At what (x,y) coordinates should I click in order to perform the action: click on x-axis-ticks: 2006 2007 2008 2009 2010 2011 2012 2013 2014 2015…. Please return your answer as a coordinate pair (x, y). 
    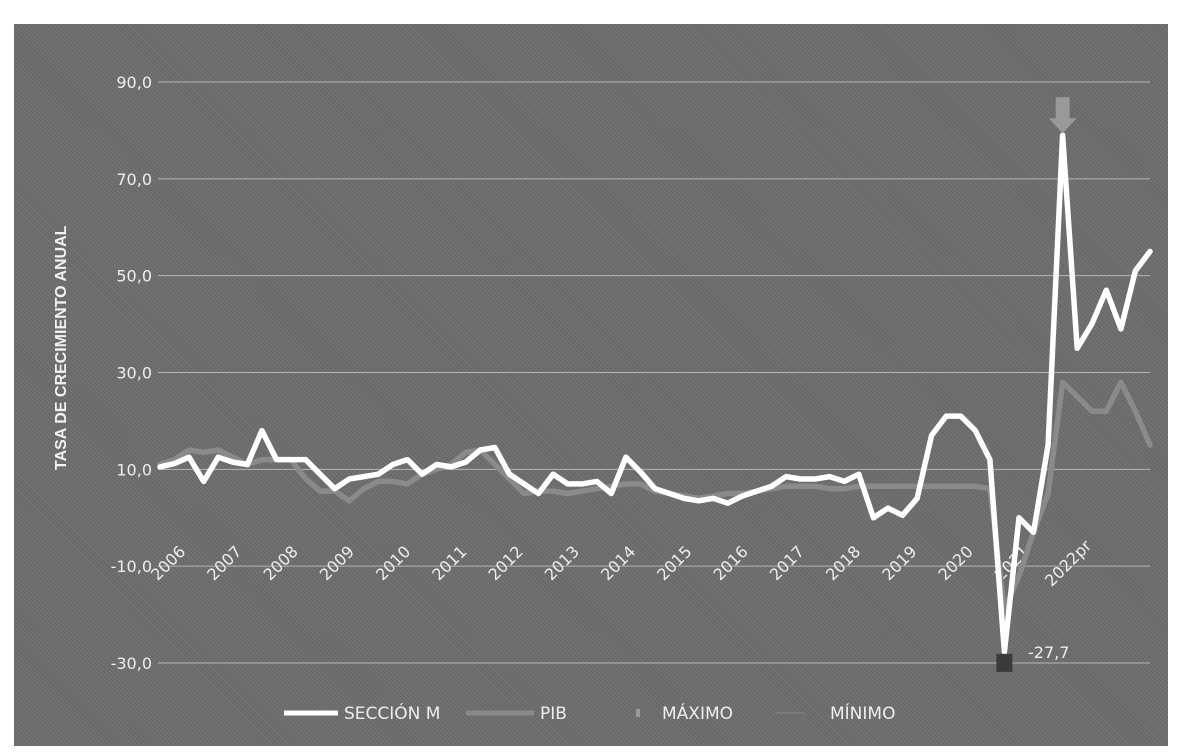
    Looking at the image, I should click on (621, 563).